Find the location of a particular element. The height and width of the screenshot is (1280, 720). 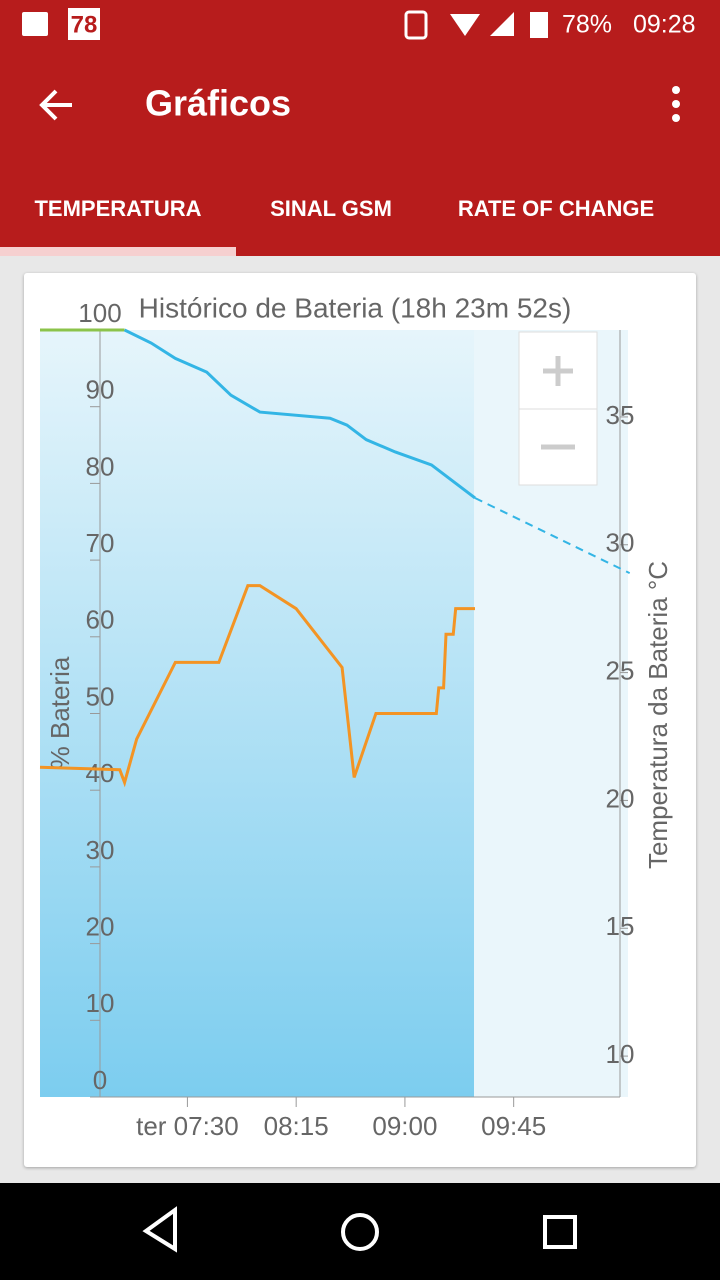

gallery-icon is located at coordinates (35, 24).